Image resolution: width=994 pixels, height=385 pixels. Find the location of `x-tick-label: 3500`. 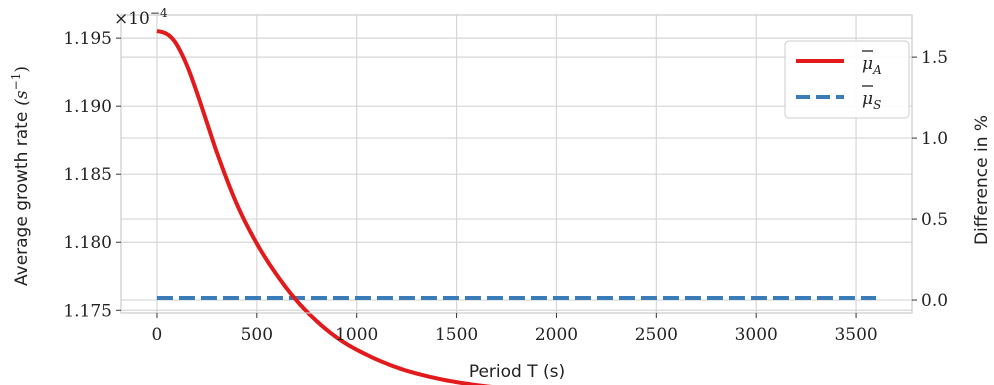

x-tick-label: 3500 is located at coordinates (855, 335).